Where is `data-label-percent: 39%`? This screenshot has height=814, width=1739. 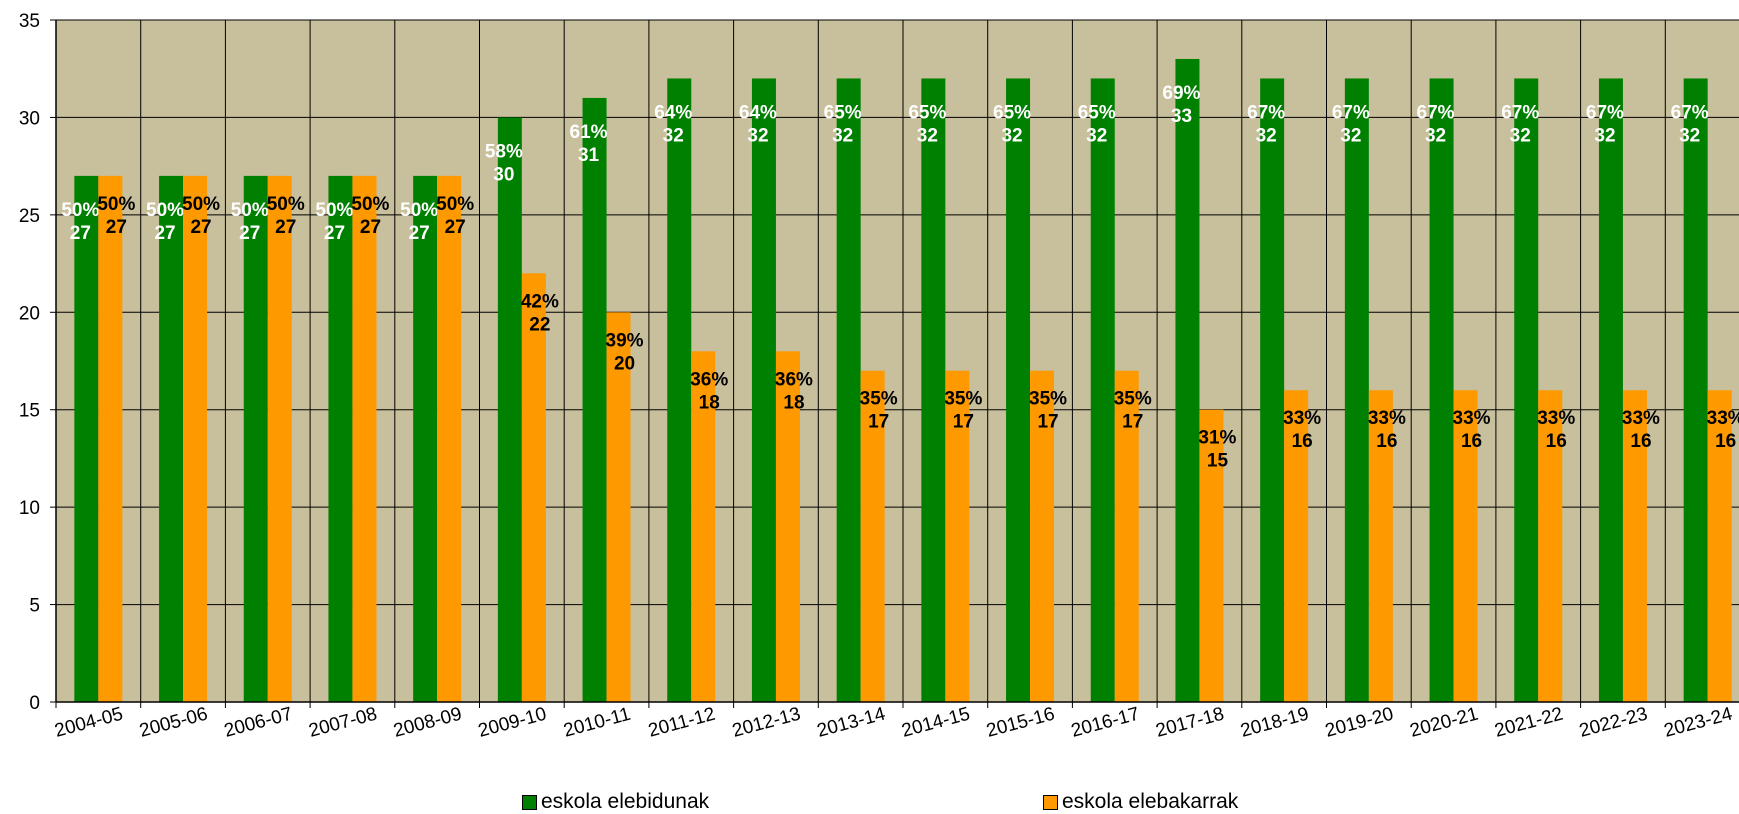
data-label-percent: 39% is located at coordinates (625, 340).